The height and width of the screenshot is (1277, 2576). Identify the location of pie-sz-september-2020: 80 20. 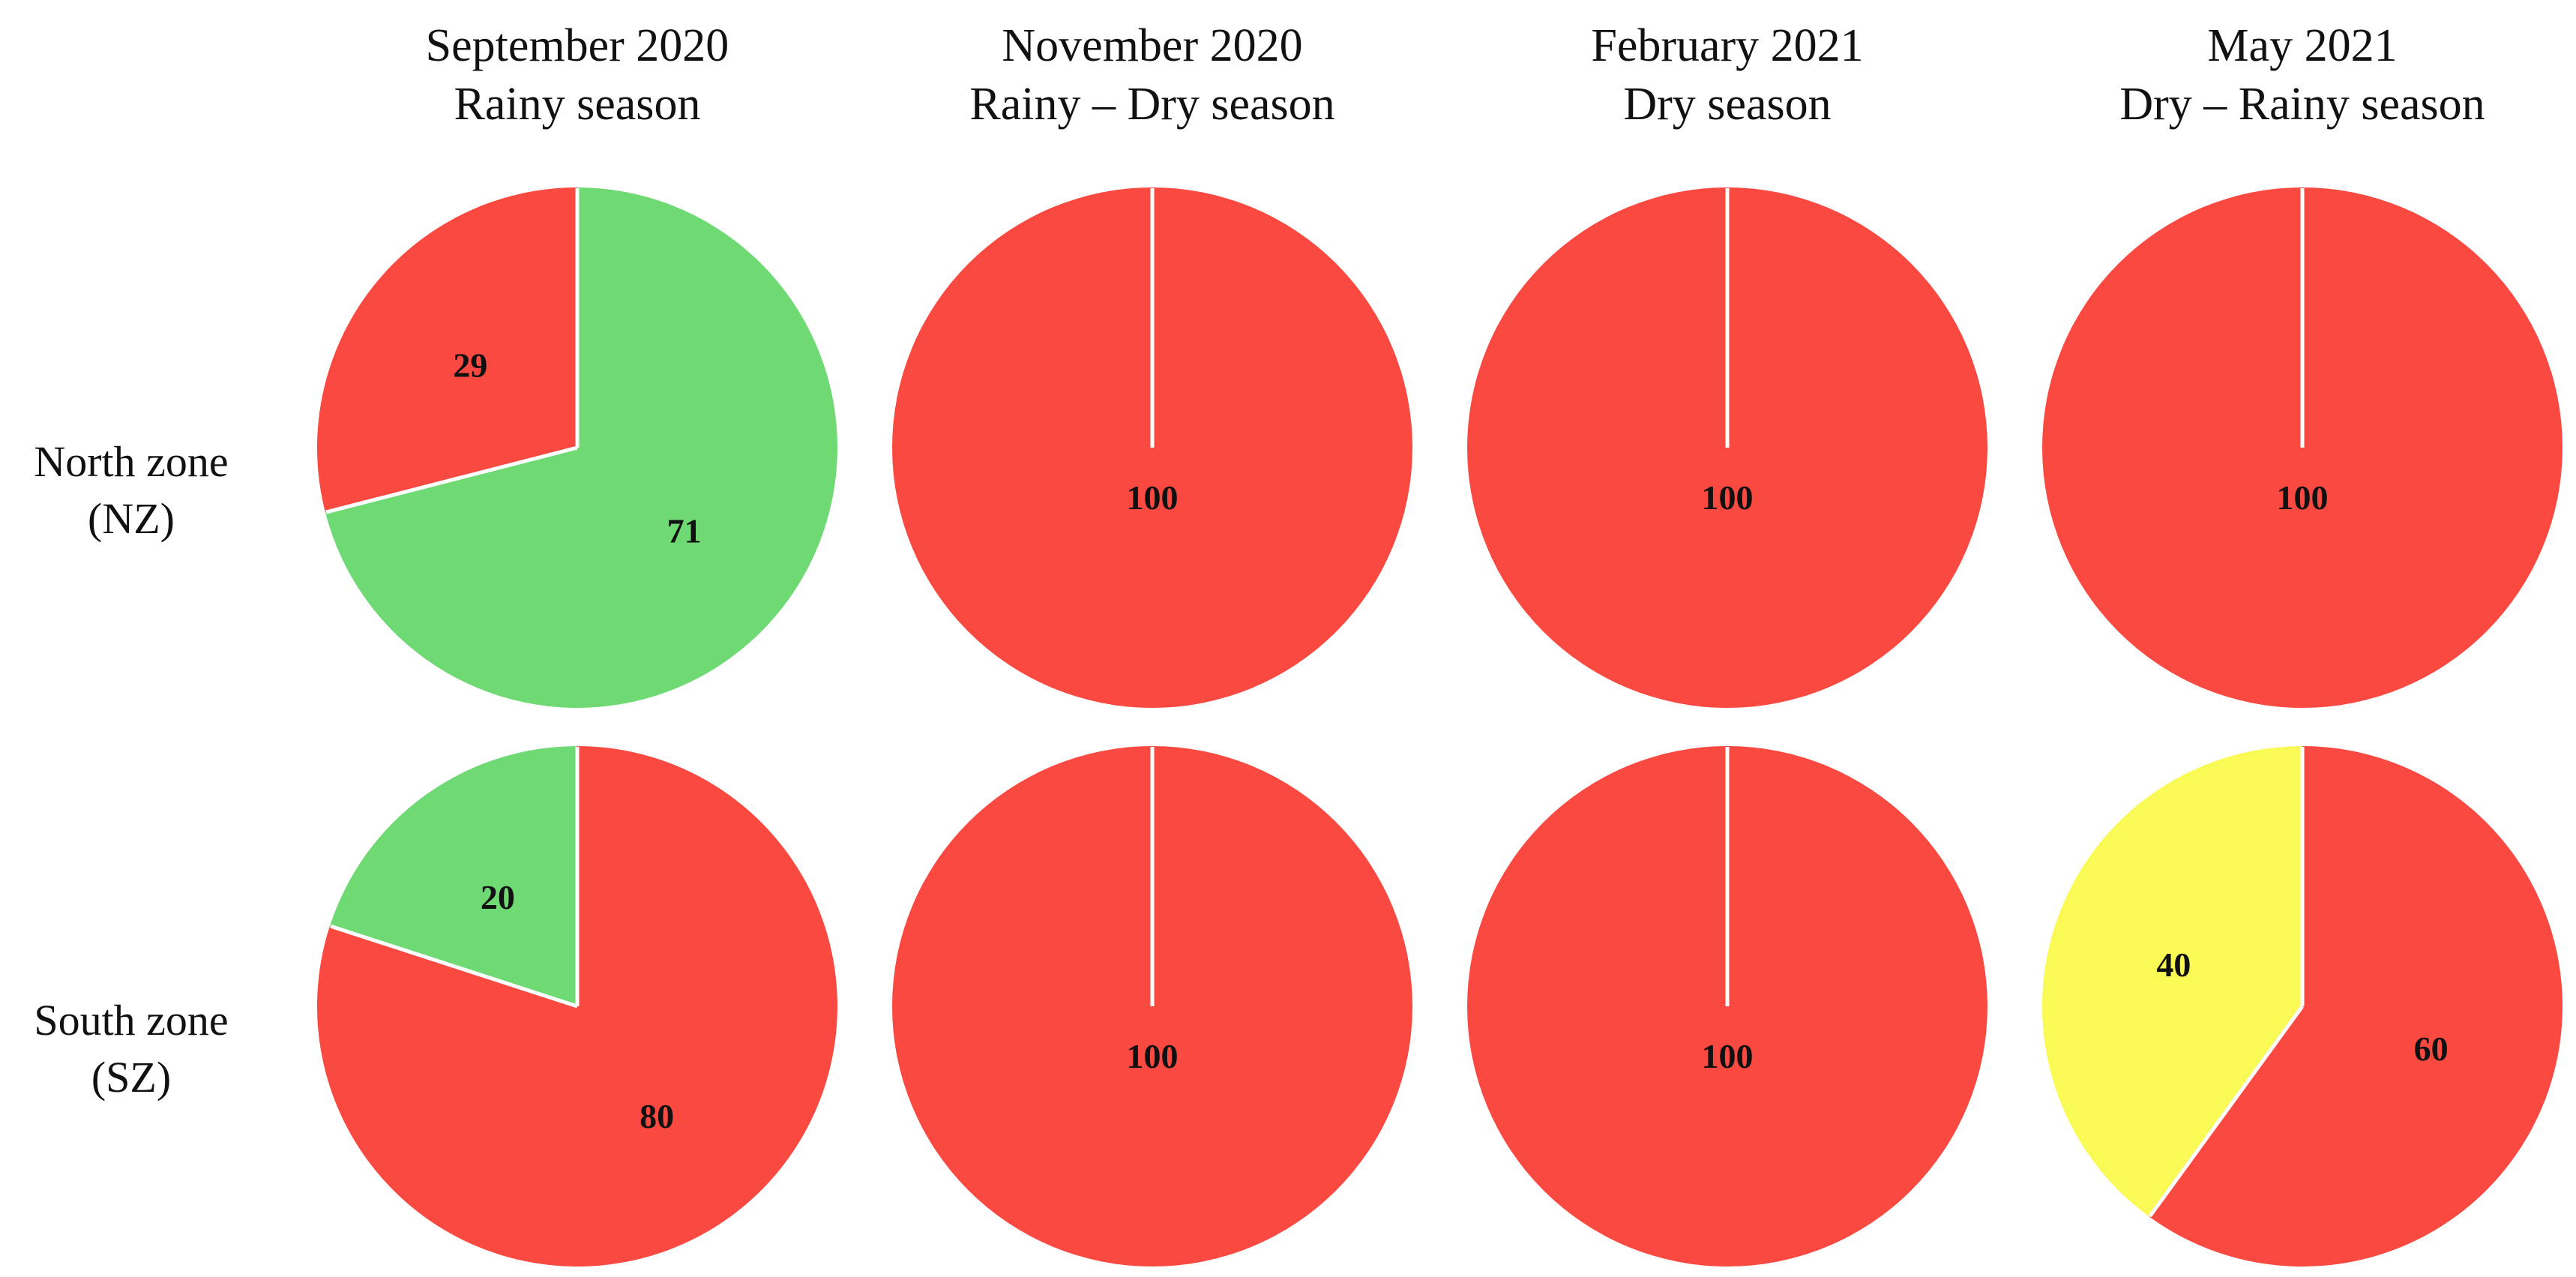
(576, 1007).